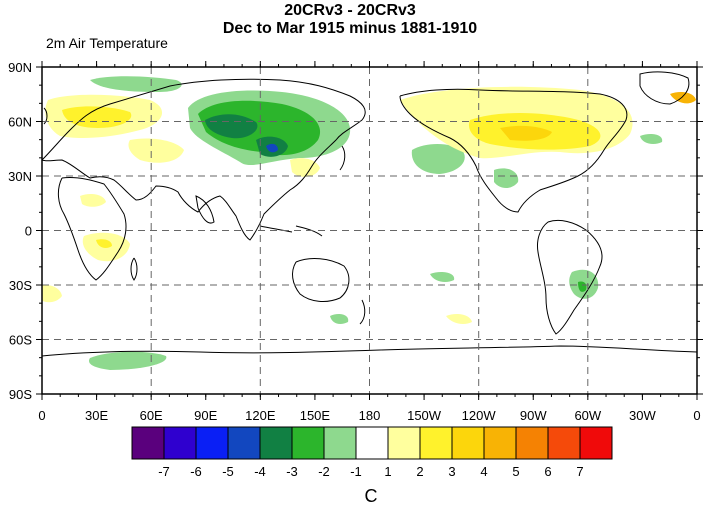 This screenshot has height=514, width=720. What do you see at coordinates (526, 133) in the screenshot?
I see `warm-region-north-america-strong` at bounding box center [526, 133].